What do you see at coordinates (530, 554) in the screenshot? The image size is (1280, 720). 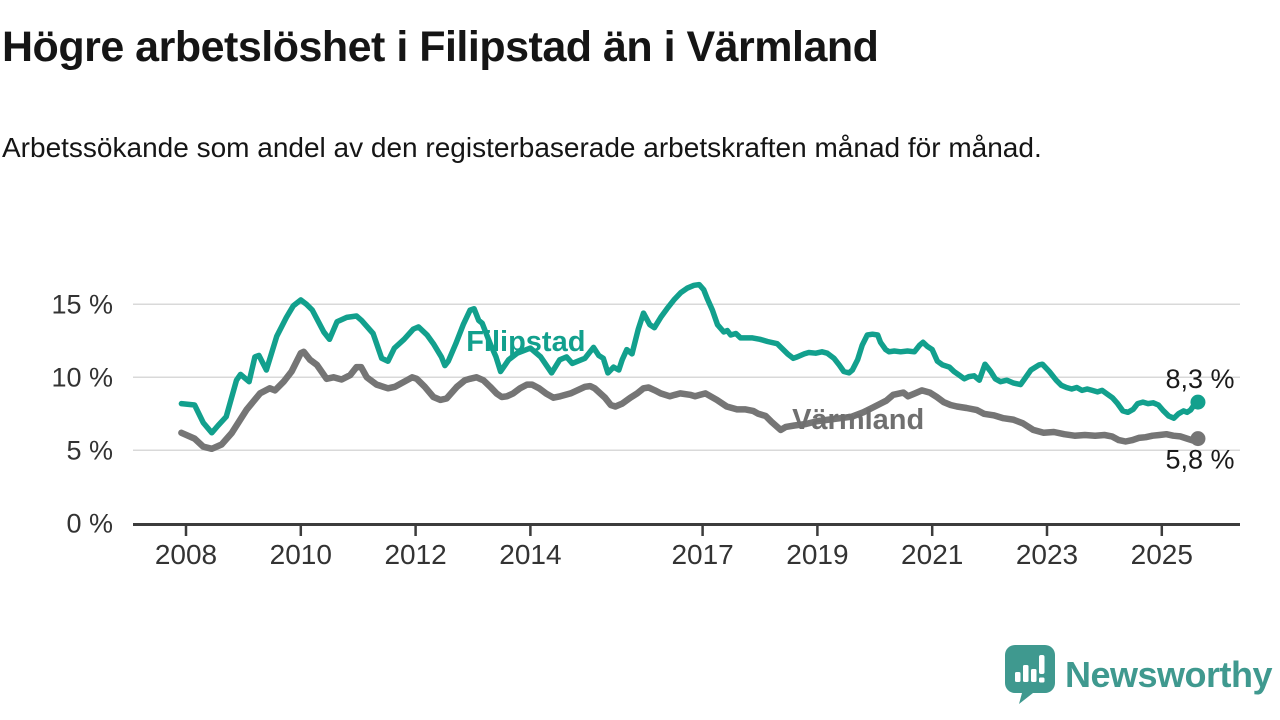 I see `x-axis-label: 2014` at bounding box center [530, 554].